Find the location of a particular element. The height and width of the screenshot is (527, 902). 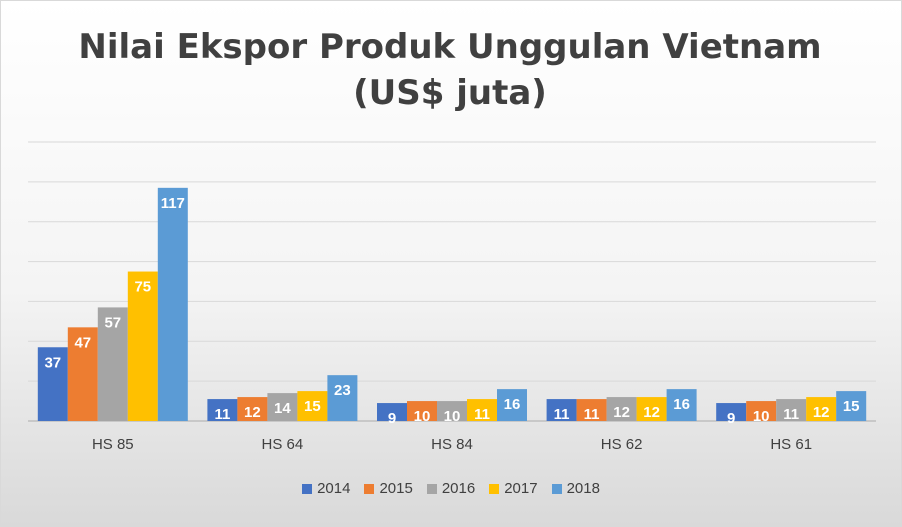

chart-legend: 2014 2015 2016 2017 2018 is located at coordinates (451, 488).